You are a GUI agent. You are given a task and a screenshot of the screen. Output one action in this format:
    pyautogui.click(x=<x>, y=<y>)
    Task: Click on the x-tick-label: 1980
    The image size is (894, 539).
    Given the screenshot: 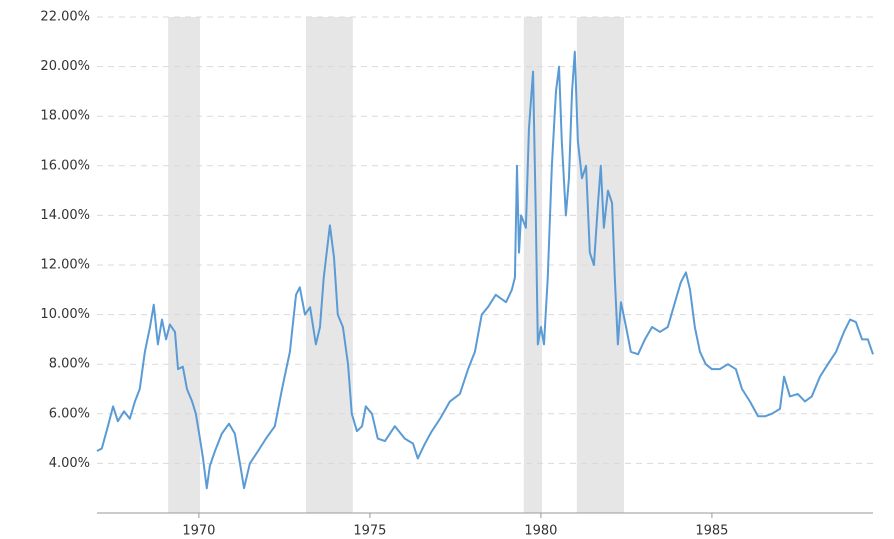 What is the action you would take?
    pyautogui.click(x=540, y=531)
    